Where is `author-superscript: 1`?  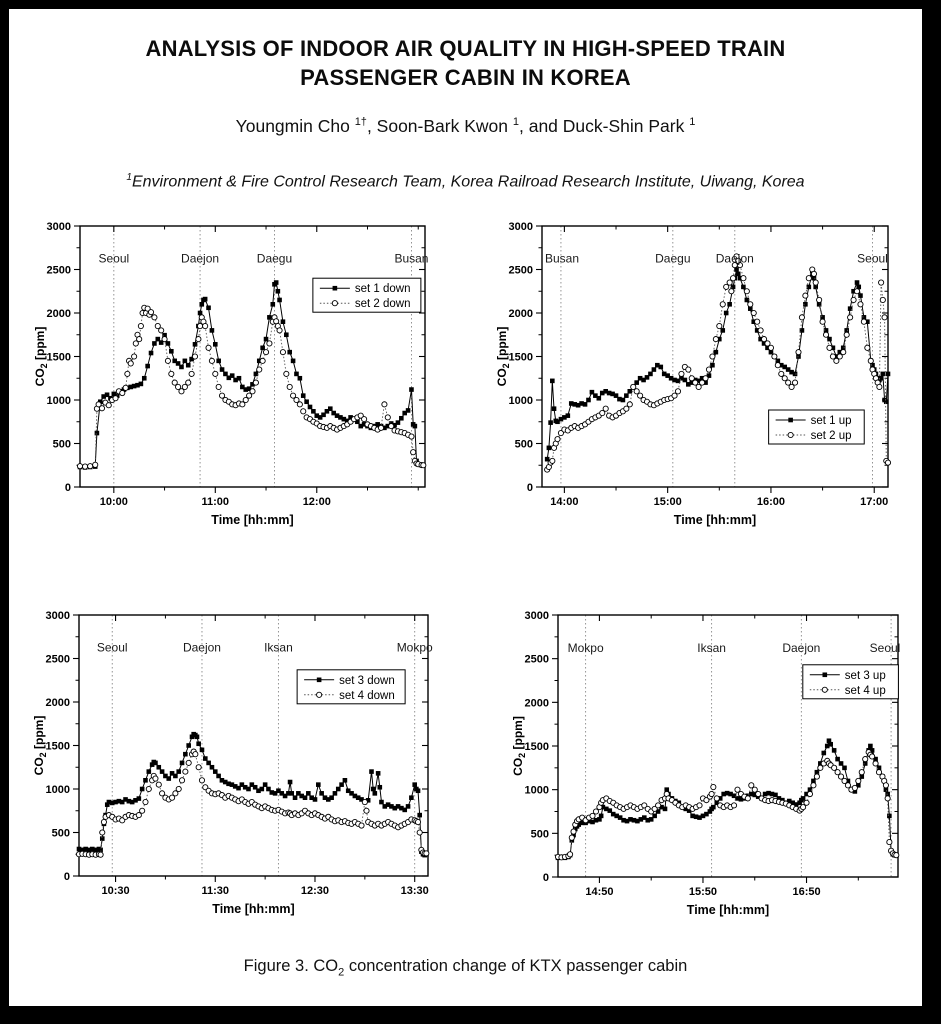 author-superscript: 1 is located at coordinates (692, 122).